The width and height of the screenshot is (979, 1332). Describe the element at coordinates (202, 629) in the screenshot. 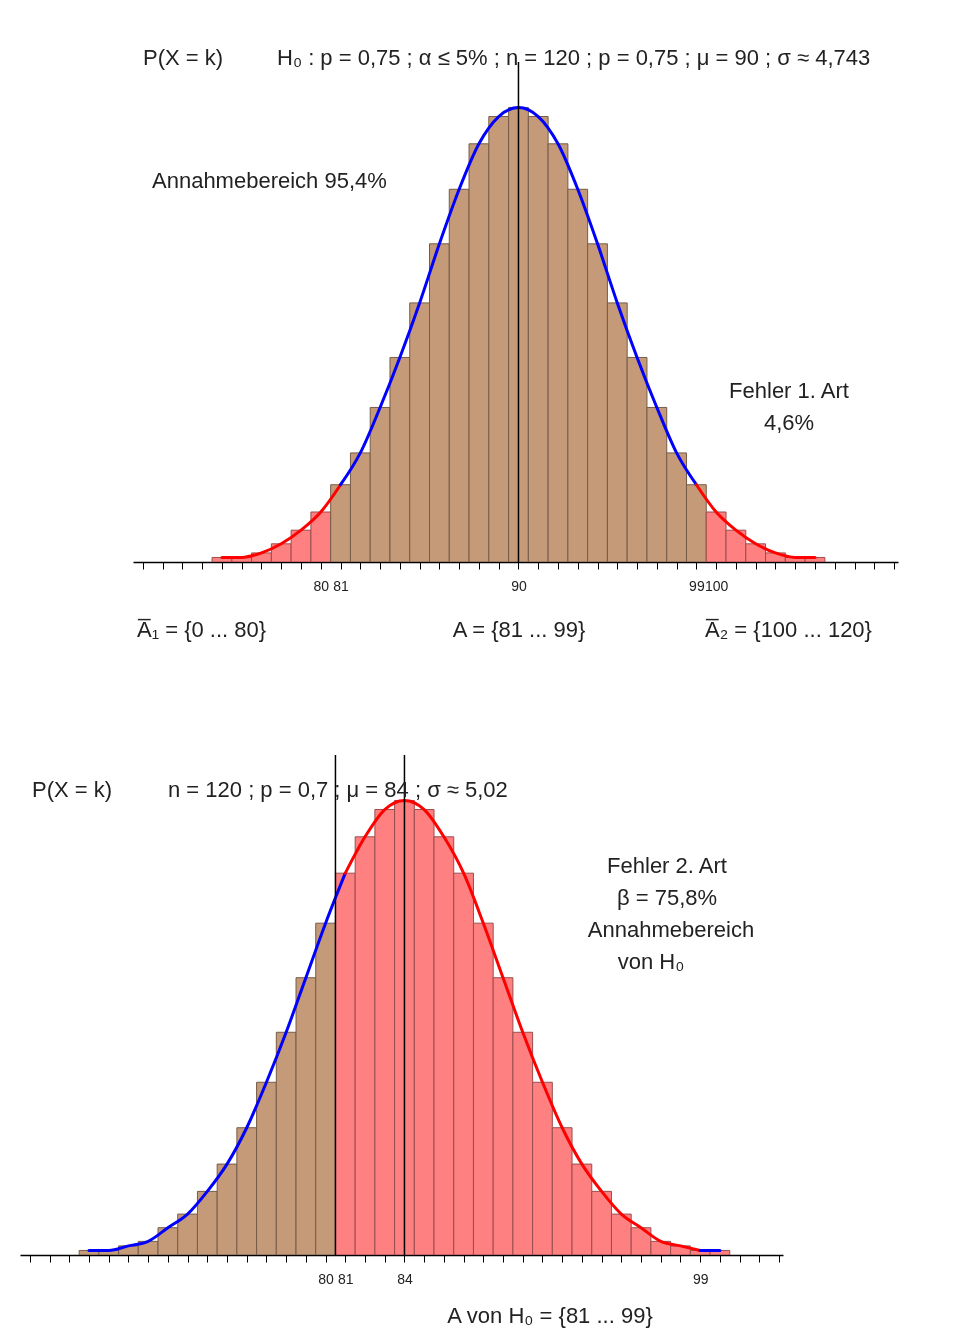

I see `text: A̅₁ = {0 ... 80}` at that location.